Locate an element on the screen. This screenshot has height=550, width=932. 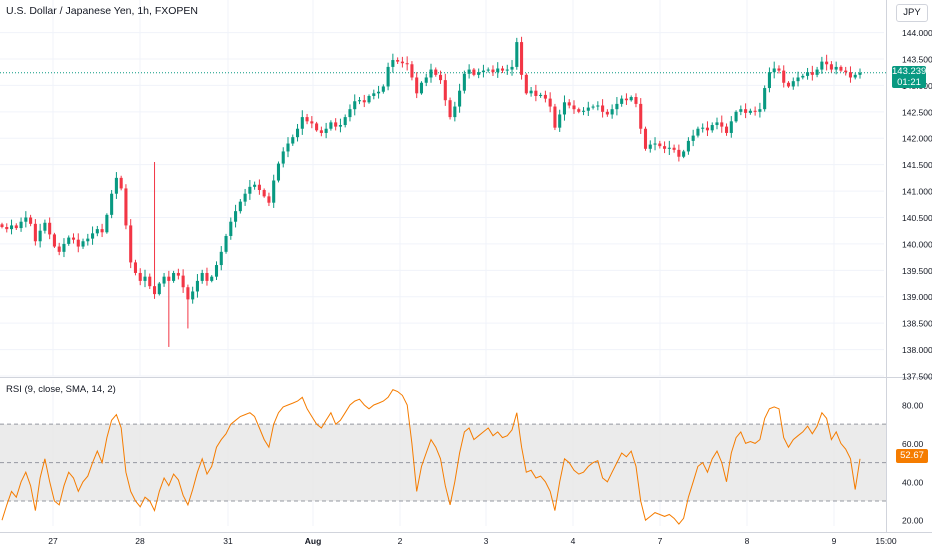
time-tick-label: Aug is located at coordinates (313, 541).